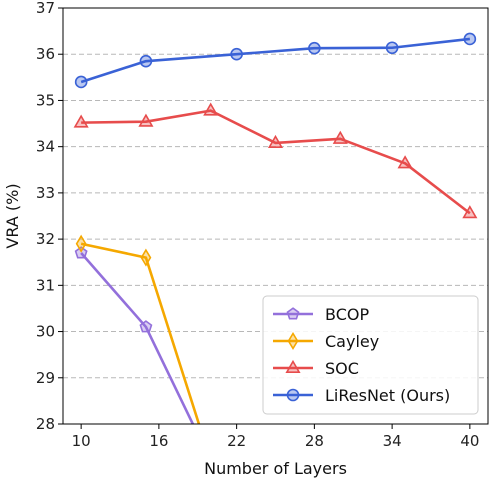  What do you see at coordinates (45, 239) in the screenshot?
I see `y-tick-label: 32` at bounding box center [45, 239].